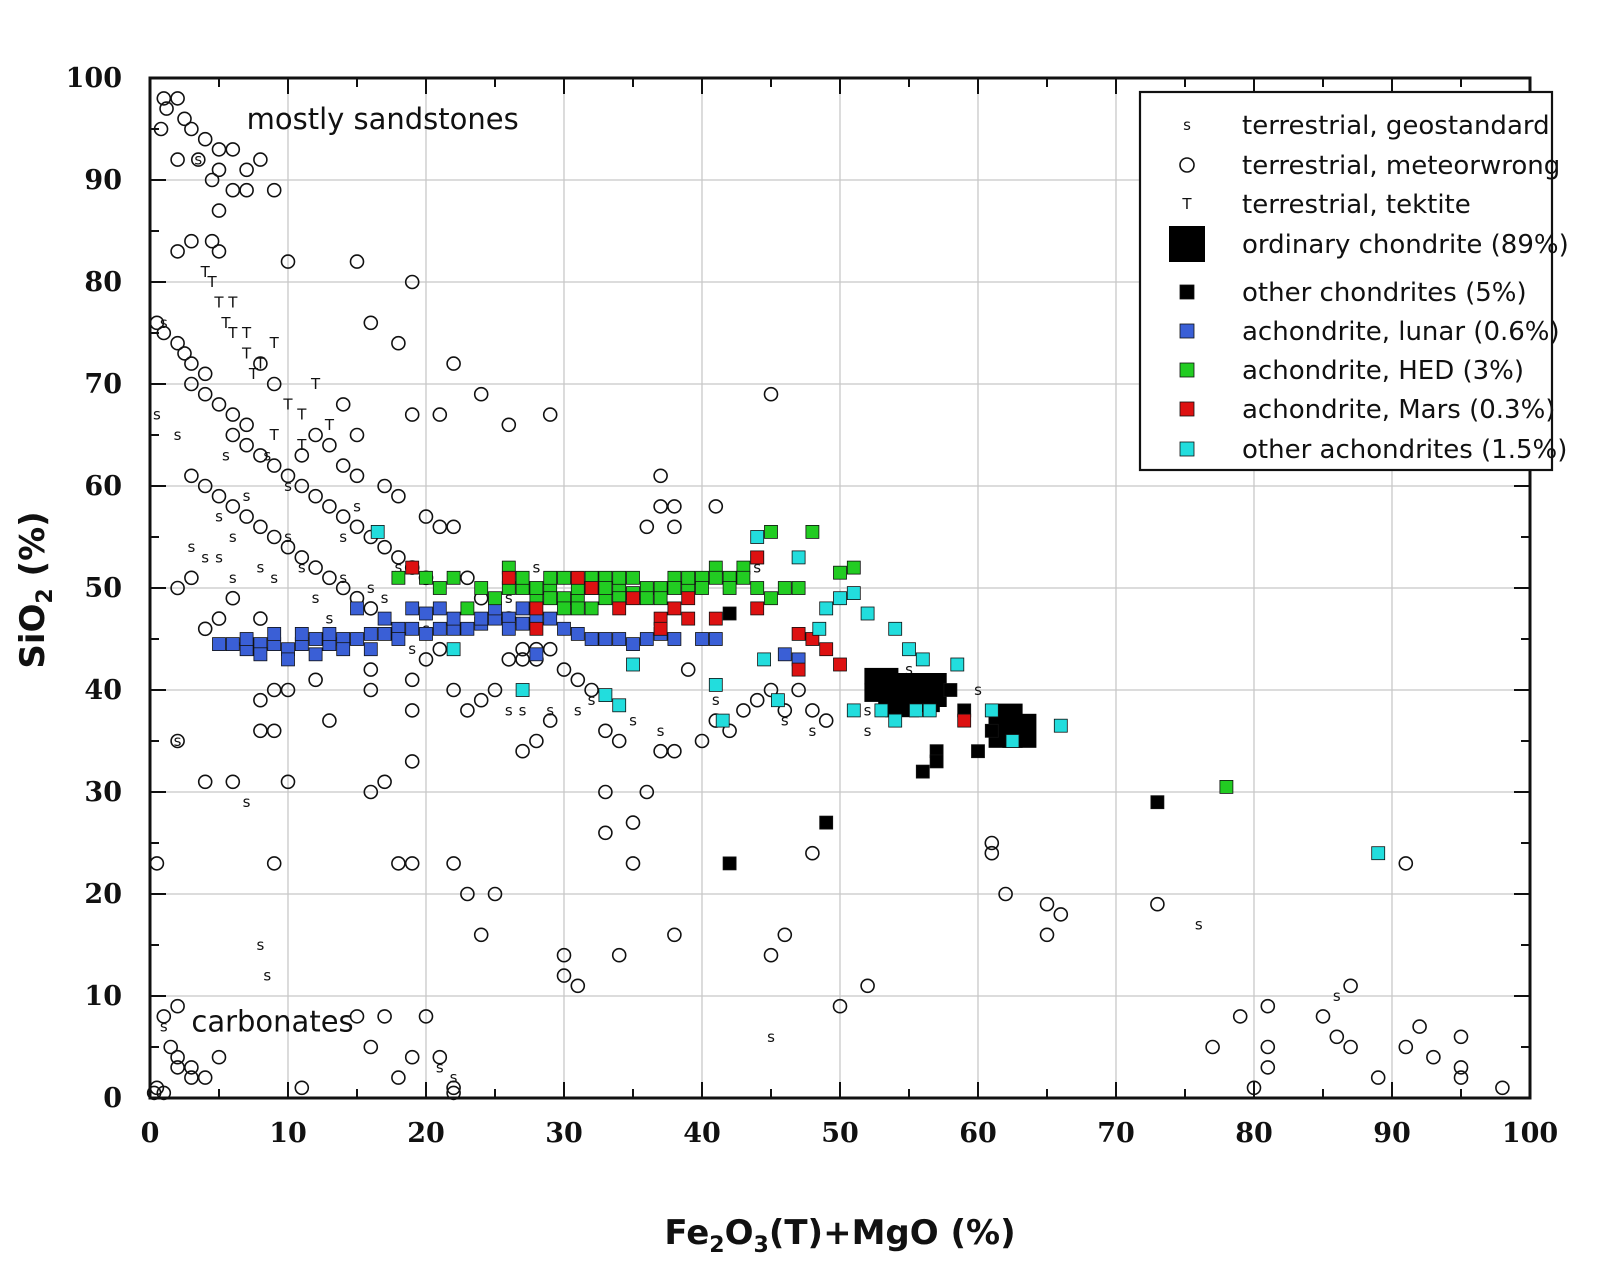 The width and height of the screenshot is (1622, 1269). What do you see at coordinates (929, 690) in the screenshot?
I see `point-ordinary-chondrite-89-` at bounding box center [929, 690].